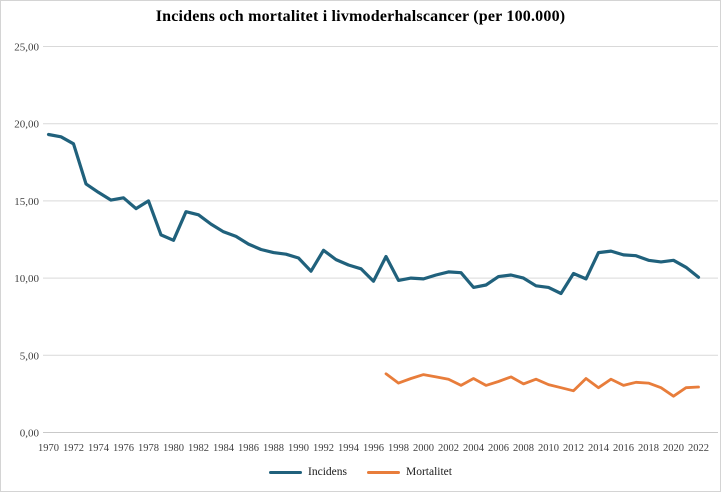 The height and width of the screenshot is (492, 721). Describe the element at coordinates (198, 448) in the screenshot. I see `x-tick-label: 1982` at that location.